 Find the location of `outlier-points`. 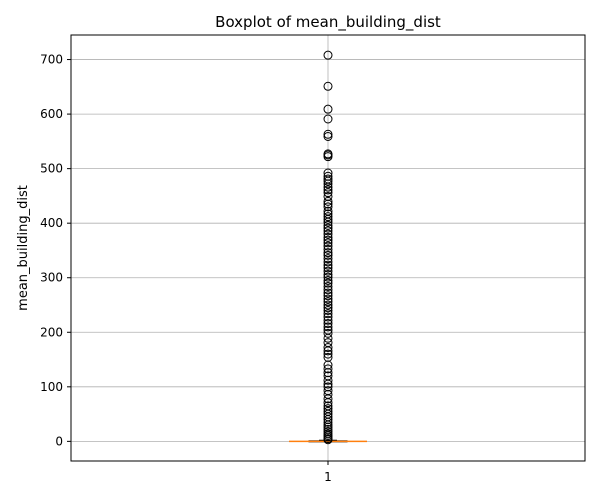

outlier-points is located at coordinates (328, 247).